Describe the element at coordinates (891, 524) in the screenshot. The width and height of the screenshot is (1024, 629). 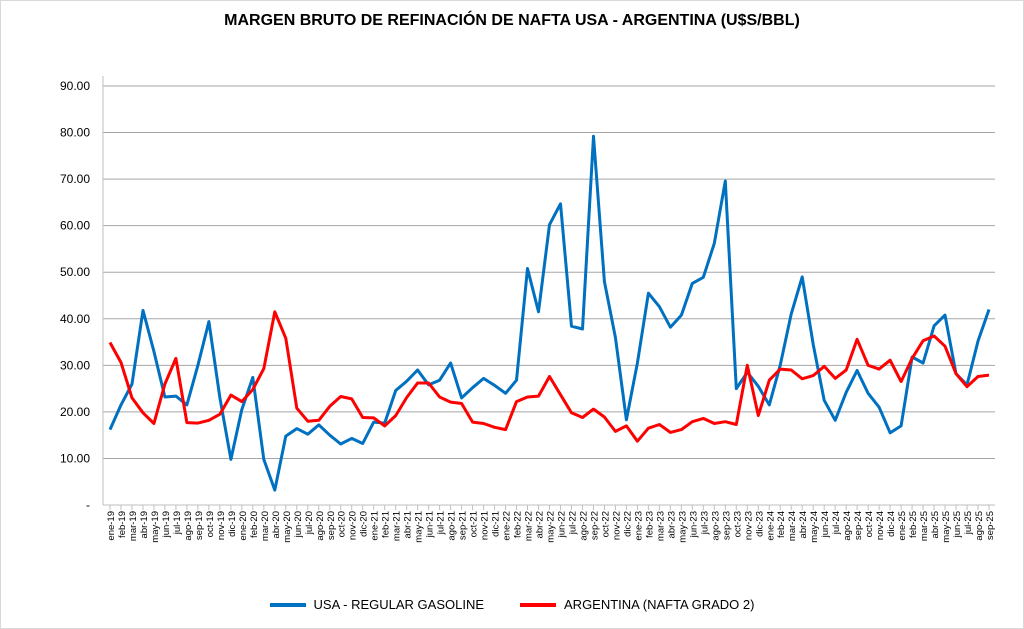
I see `x-tick-label: dic-24` at that location.